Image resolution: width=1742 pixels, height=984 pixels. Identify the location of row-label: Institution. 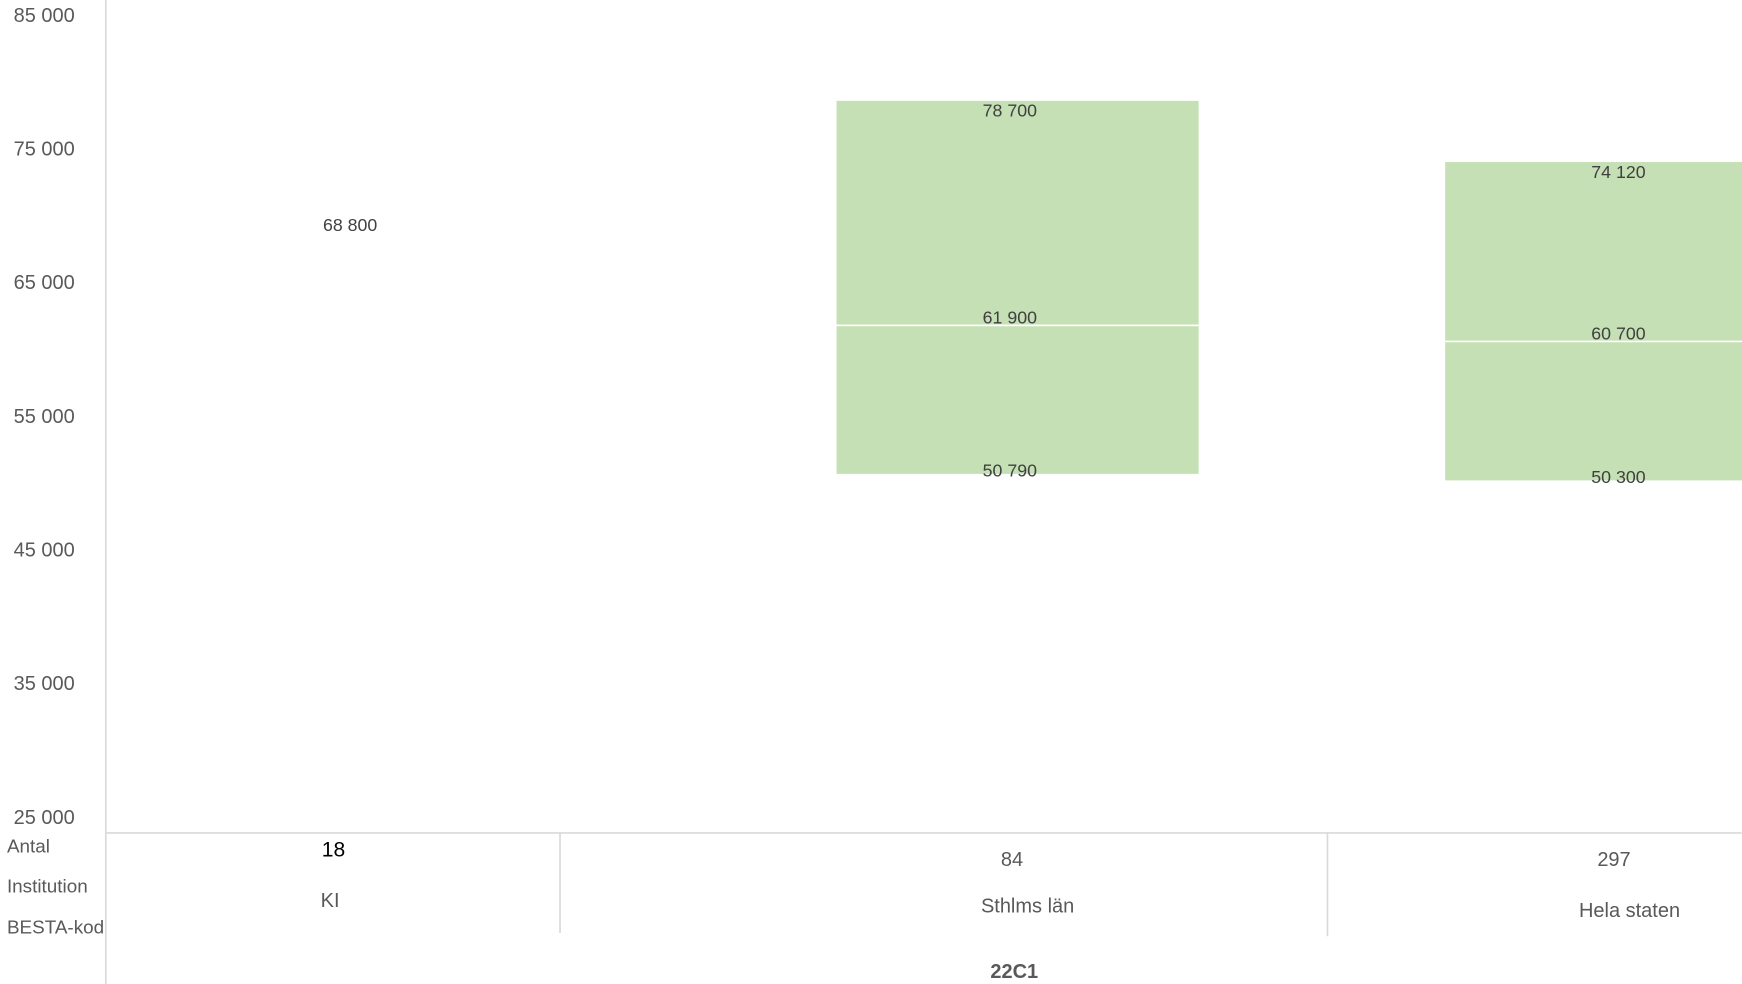
(47, 886).